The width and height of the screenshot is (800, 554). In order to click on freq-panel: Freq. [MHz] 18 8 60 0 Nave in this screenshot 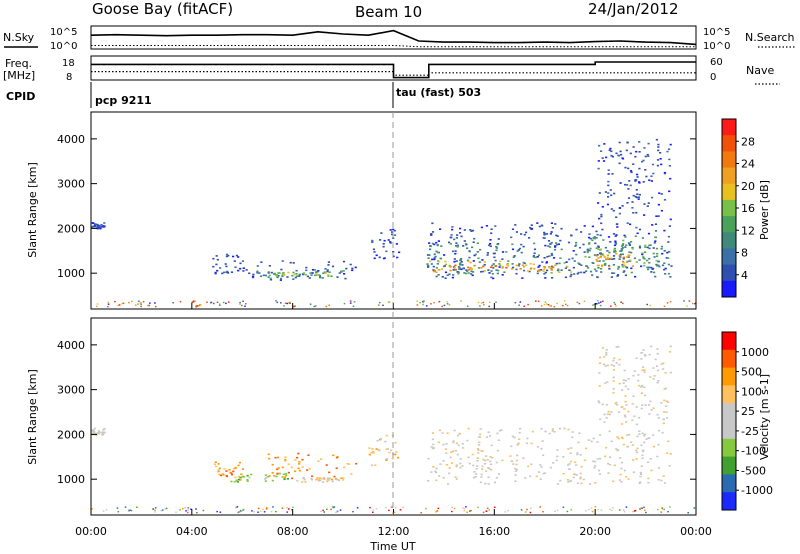, I will do `click(391, 70)`.